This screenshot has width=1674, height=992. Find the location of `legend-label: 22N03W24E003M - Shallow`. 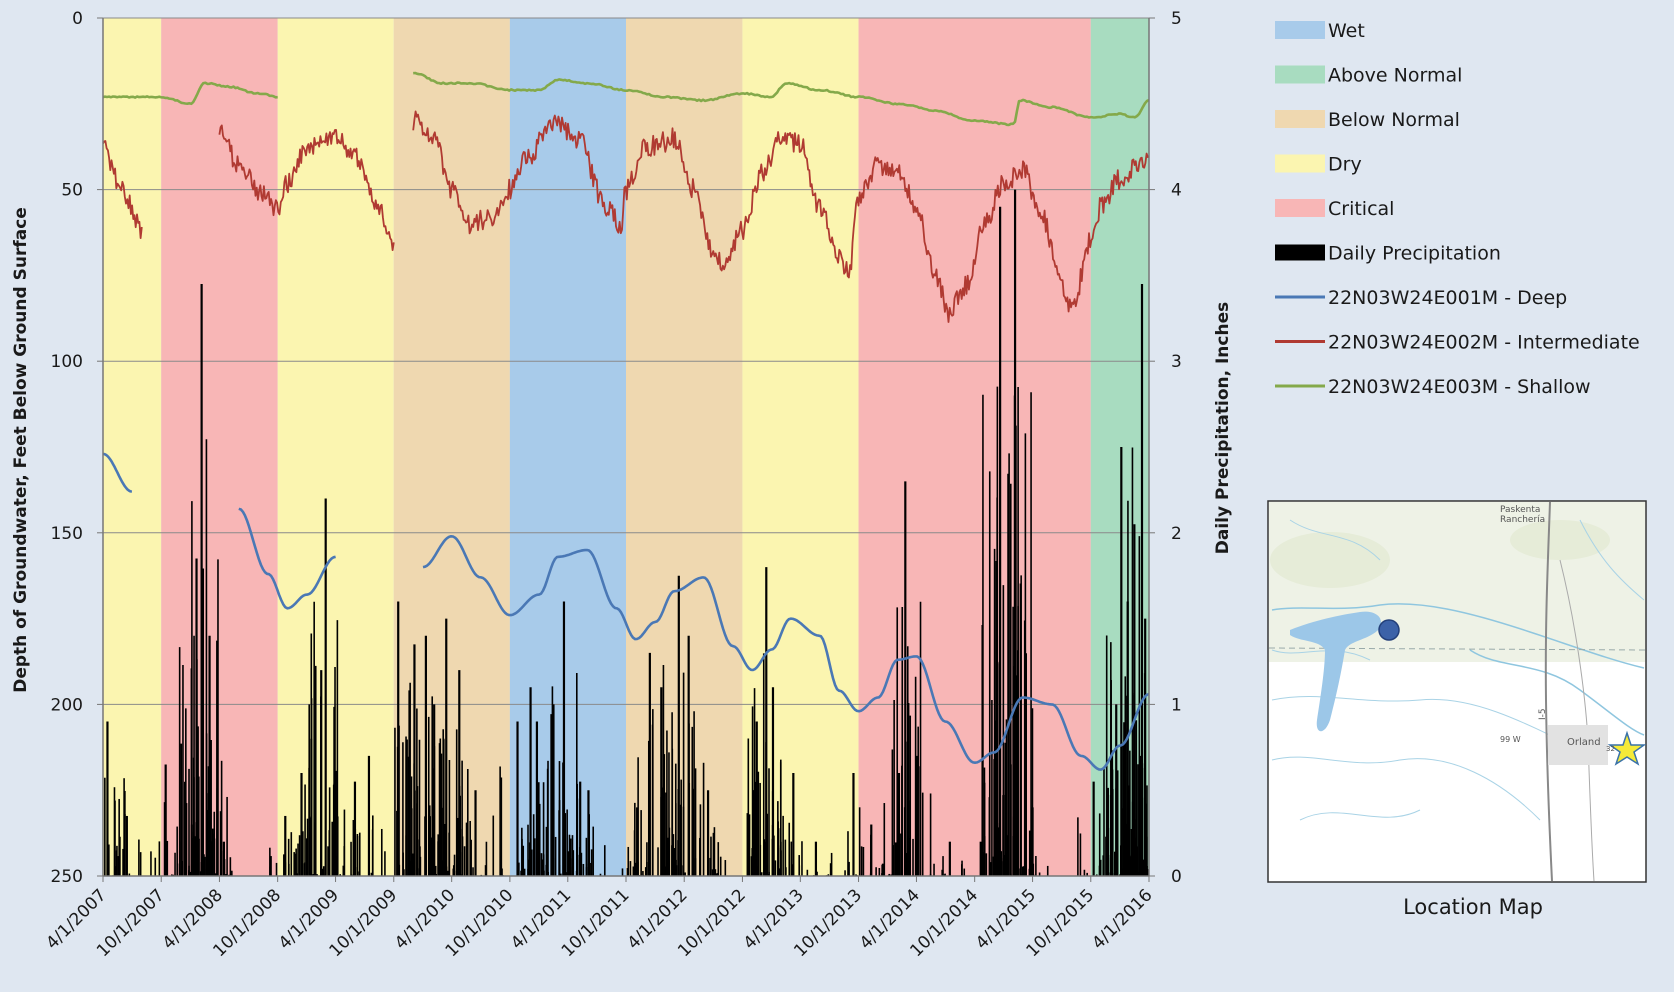

legend-label: 22N03W24E003M - Shallow is located at coordinates (1459, 387).